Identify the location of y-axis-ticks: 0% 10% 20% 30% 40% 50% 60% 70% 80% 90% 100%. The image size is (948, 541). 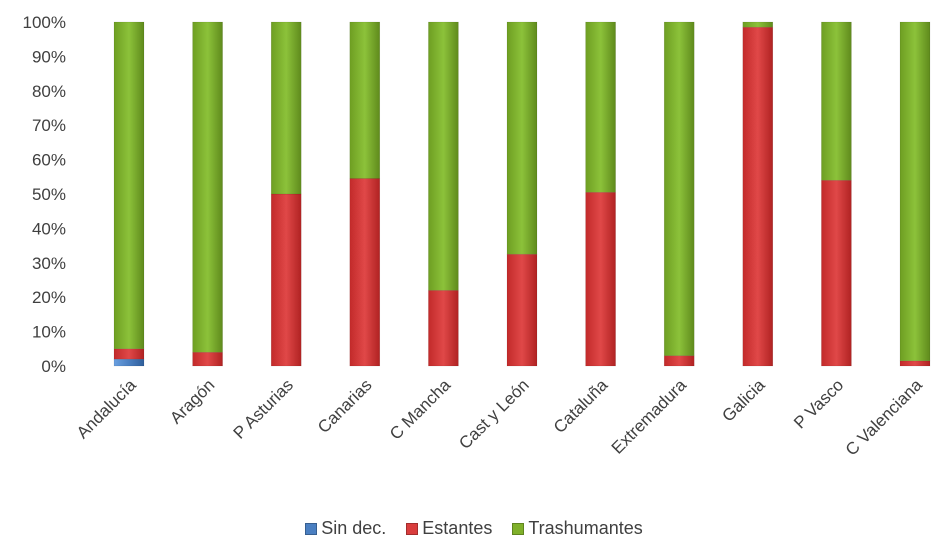
(44, 194).